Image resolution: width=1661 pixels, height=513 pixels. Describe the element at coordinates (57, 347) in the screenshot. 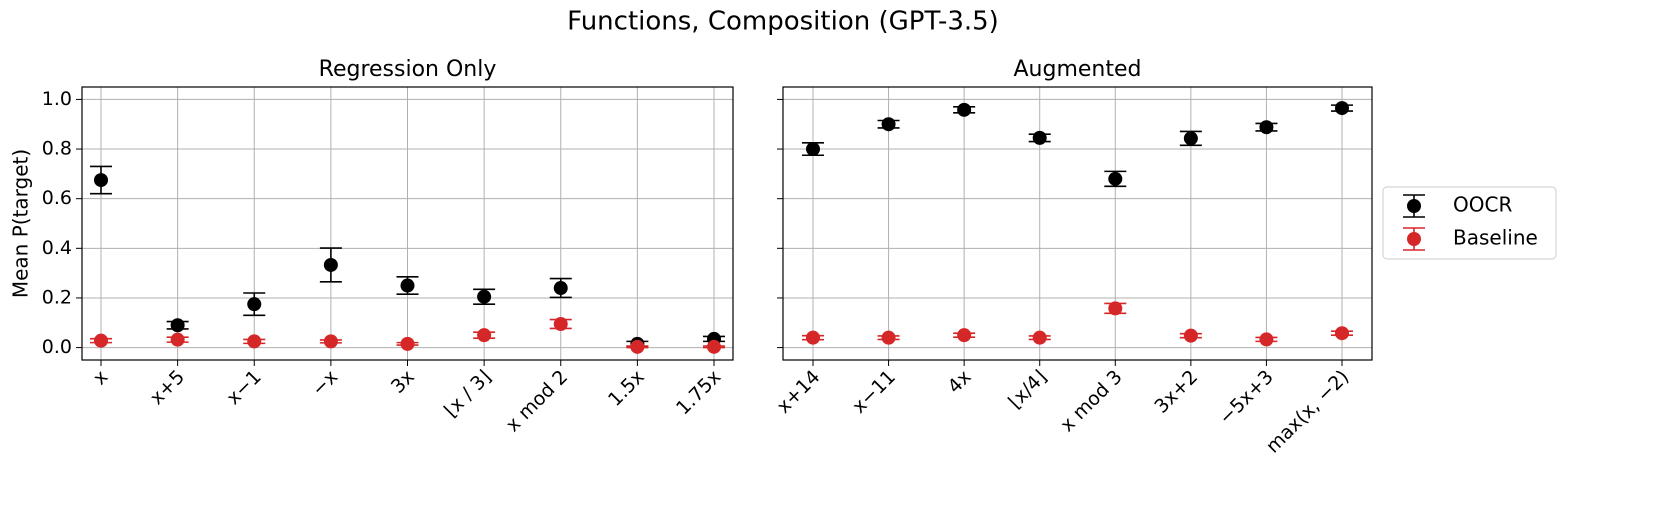

I see `y-tick-label: 0.0` at that location.